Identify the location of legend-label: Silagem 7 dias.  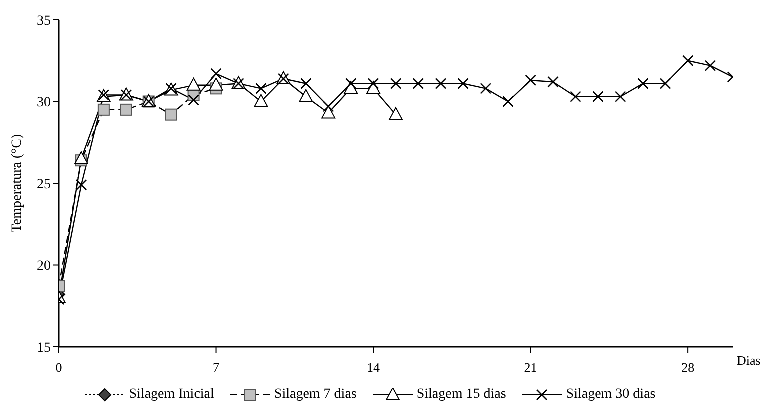
(315, 395).